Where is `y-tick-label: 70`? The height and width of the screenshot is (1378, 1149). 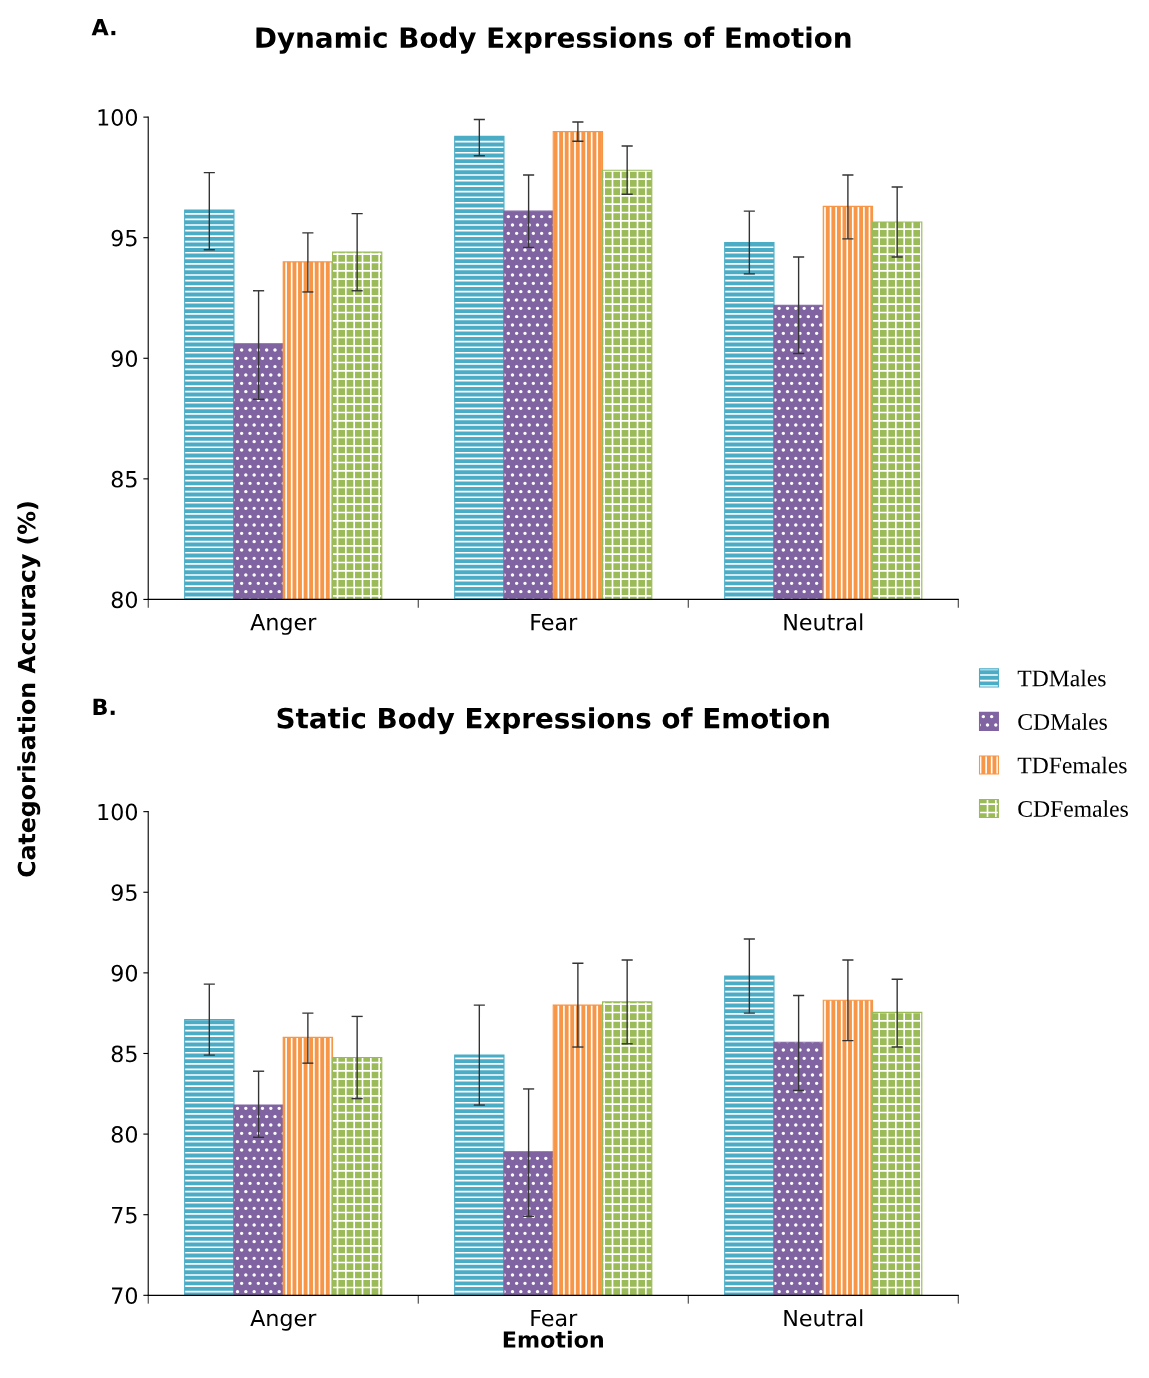 y-tick-label: 70 is located at coordinates (125, 1296).